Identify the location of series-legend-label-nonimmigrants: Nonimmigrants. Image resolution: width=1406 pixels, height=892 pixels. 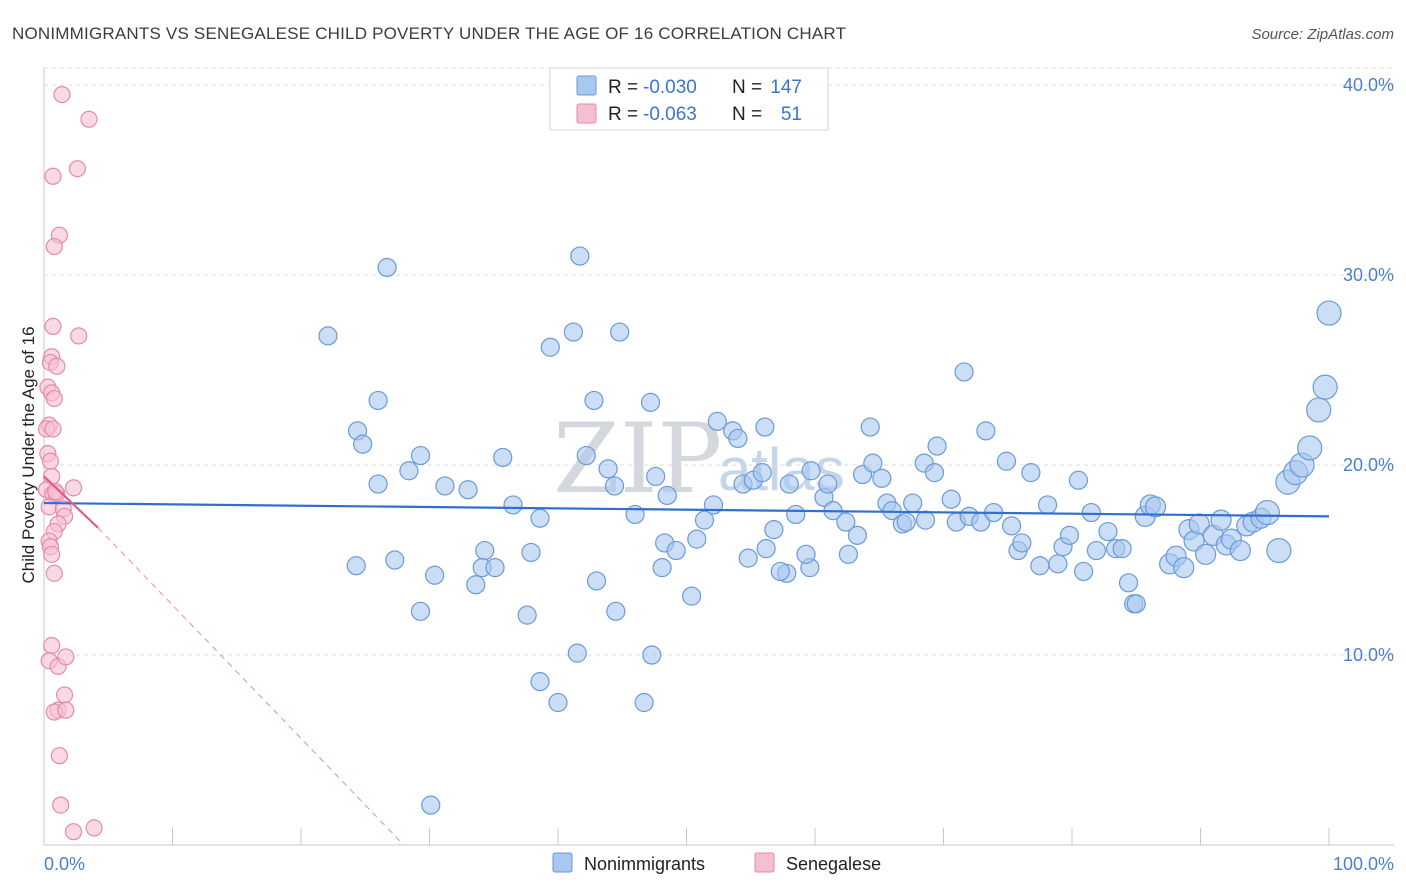
(644, 864).